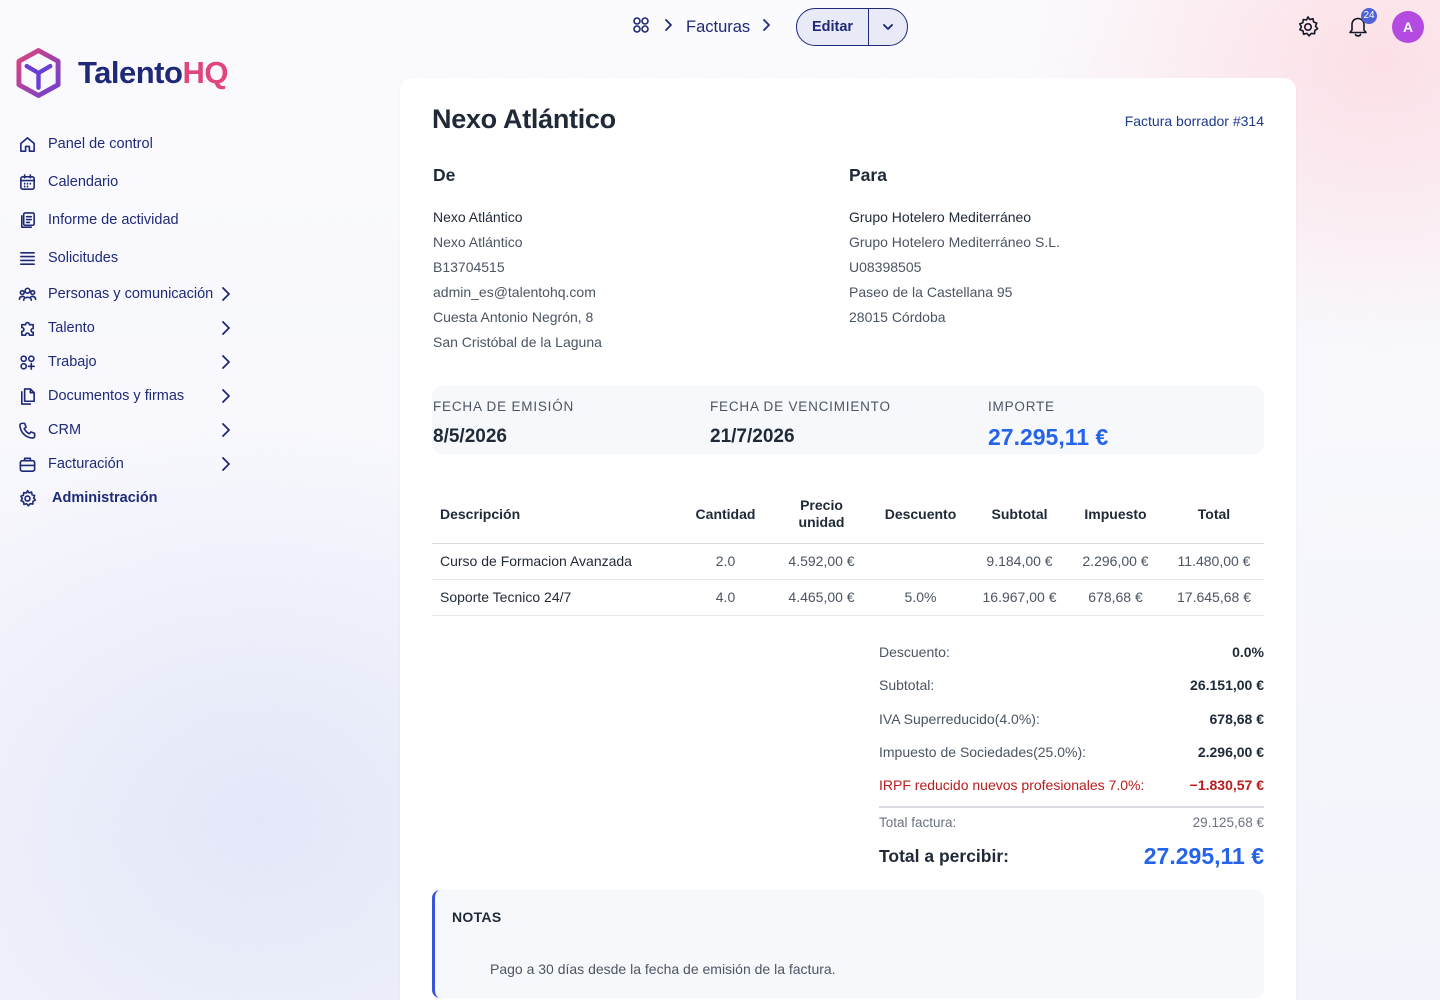 The height and width of the screenshot is (1000, 1440). I want to click on cell-total: 17.645,68 €, so click(1214, 597).